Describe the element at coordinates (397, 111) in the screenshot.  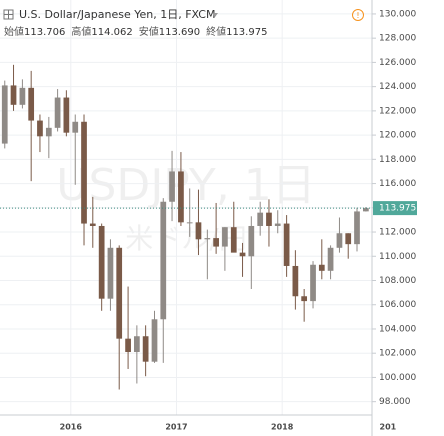
I see `y-tick-label: 122.000` at that location.